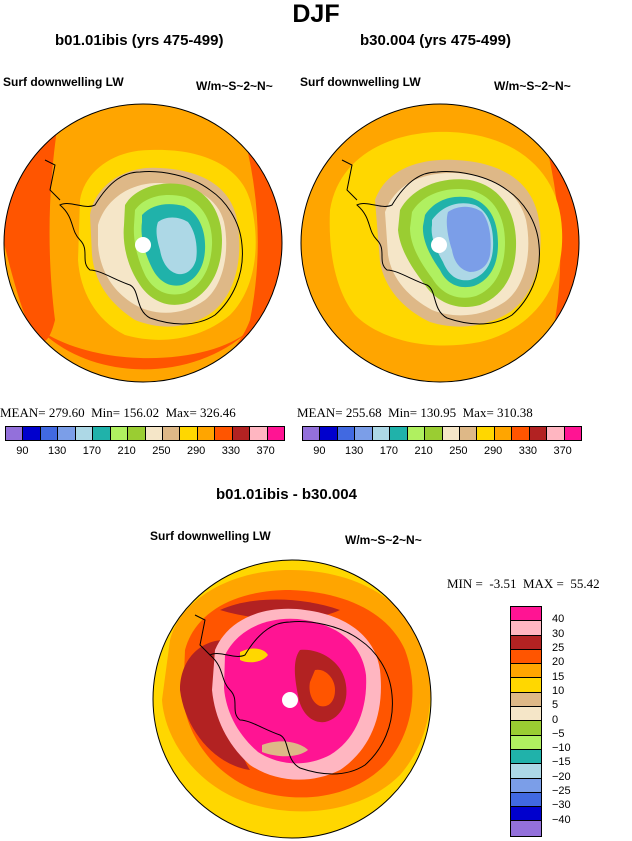  Describe the element at coordinates (92, 451) in the screenshot. I see `colorbar-tick-label: 170` at that location.